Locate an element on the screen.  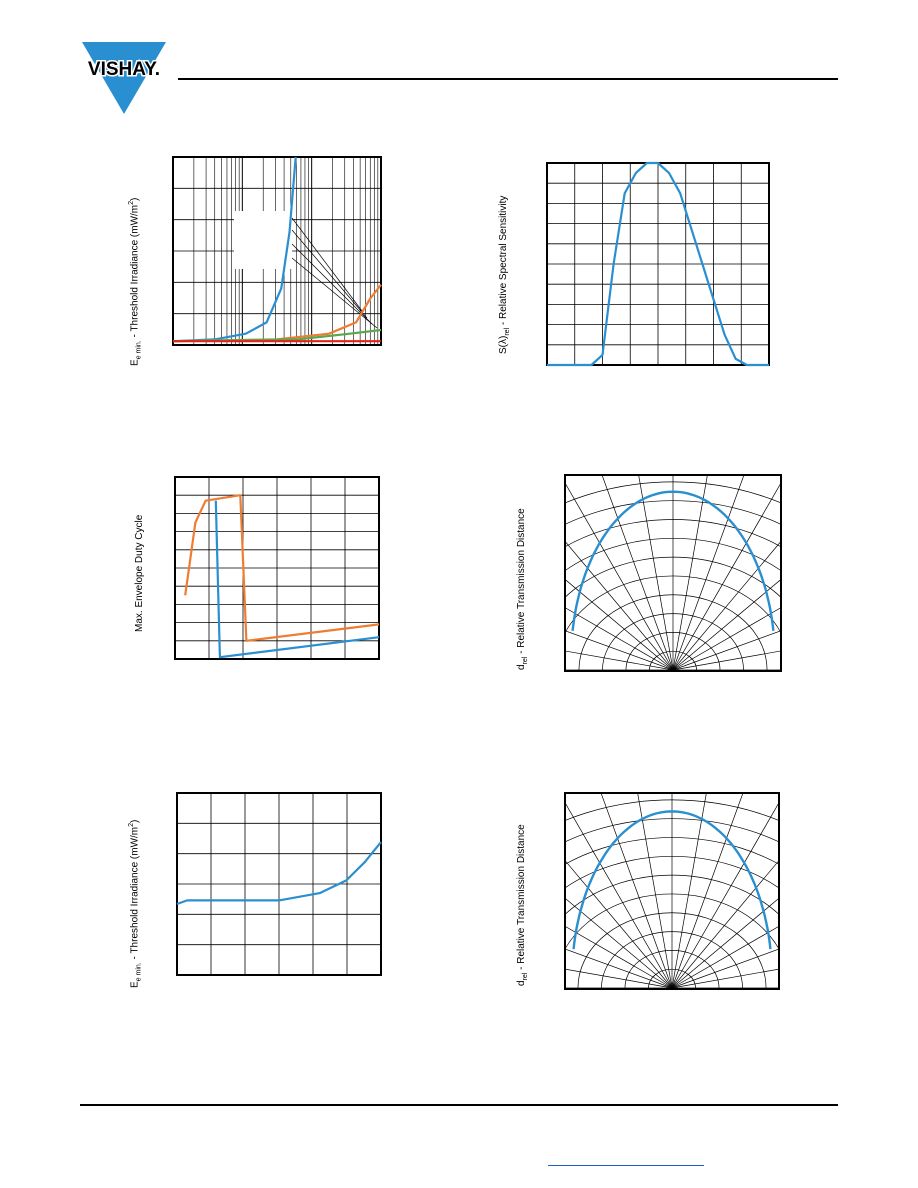
chart-spectral-sensitivity is located at coordinates (658, 264).